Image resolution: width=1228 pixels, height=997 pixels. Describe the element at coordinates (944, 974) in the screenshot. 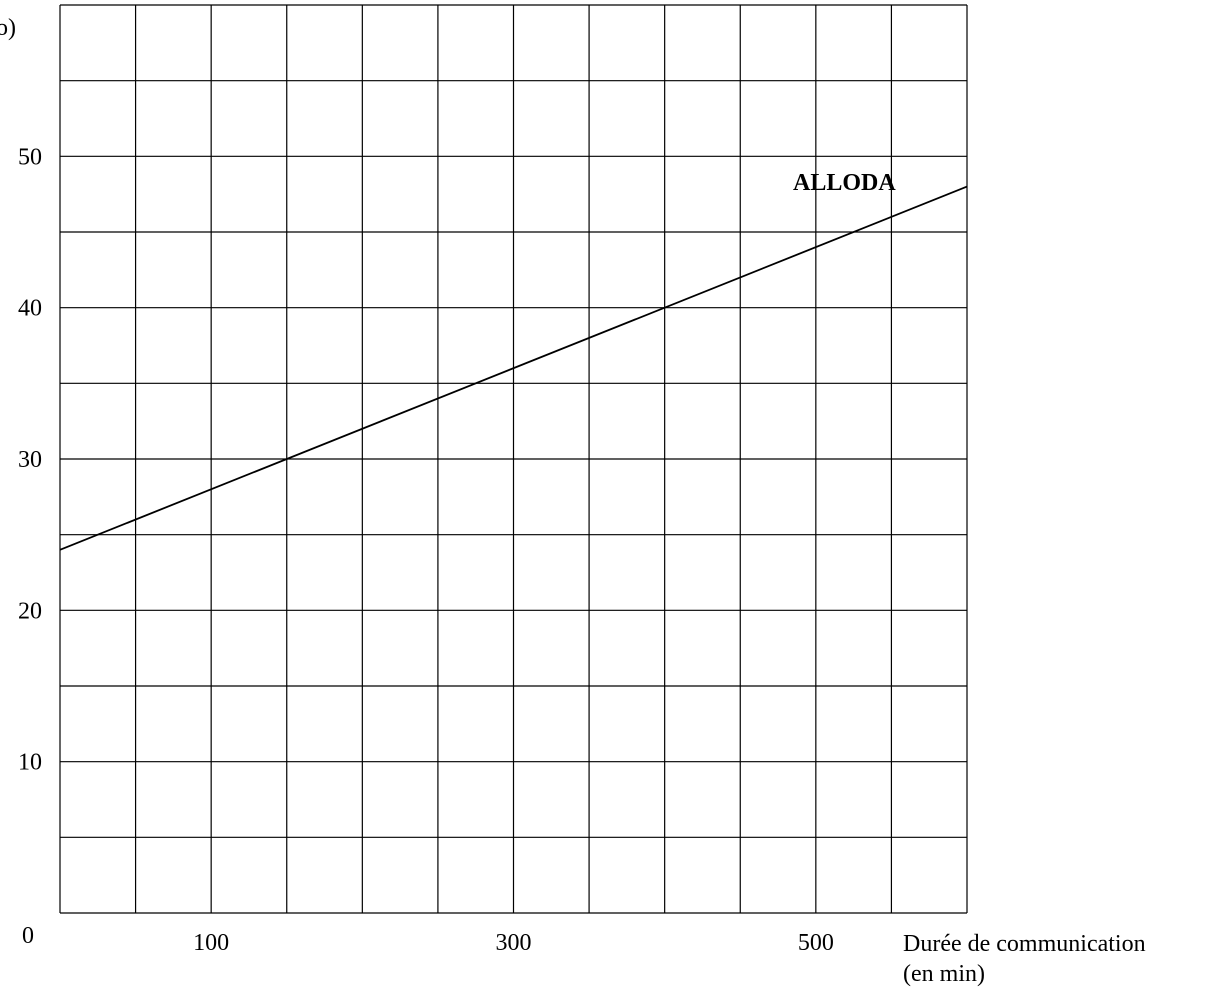

I see `x-axis-label-line2: (en min)` at that location.